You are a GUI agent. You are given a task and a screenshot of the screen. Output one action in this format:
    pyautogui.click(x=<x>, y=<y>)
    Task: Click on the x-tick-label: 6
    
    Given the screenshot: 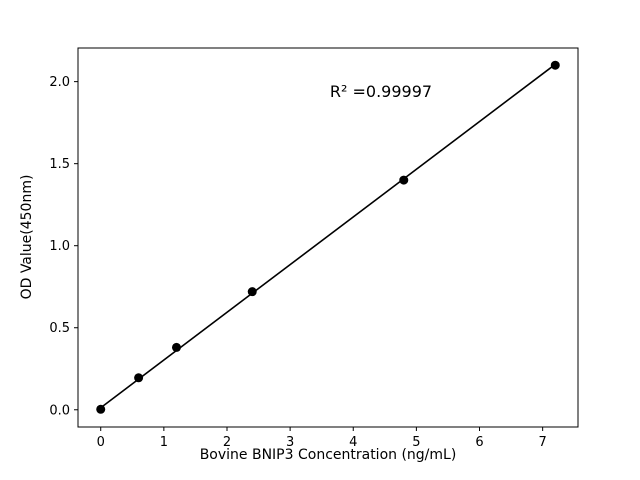 What is the action you would take?
    pyautogui.click(x=479, y=442)
    